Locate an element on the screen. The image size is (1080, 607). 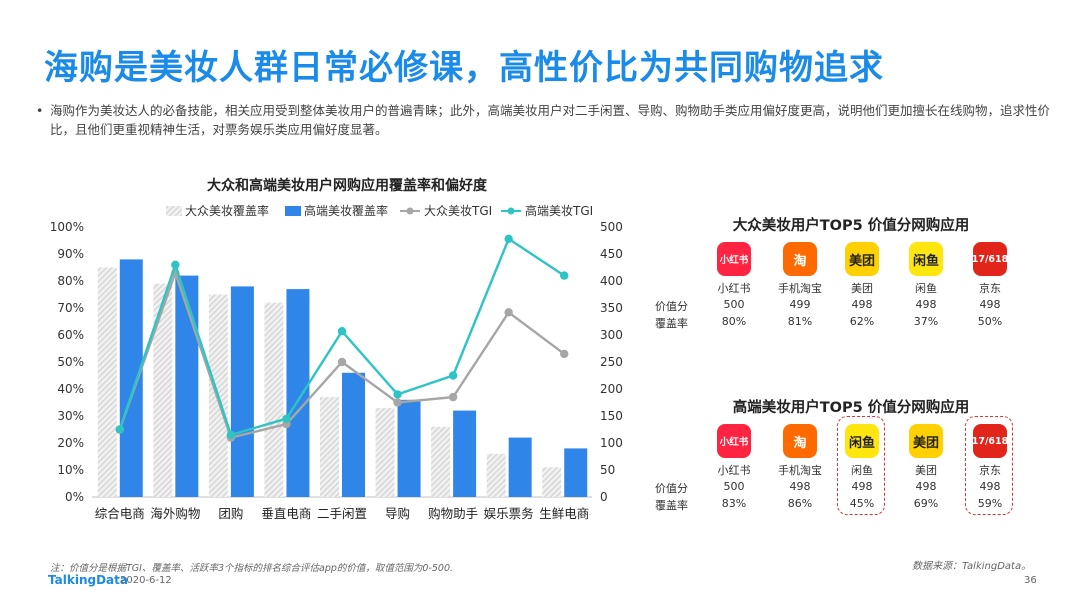
x-tick-label: 二手闲置 is located at coordinates (342, 513).